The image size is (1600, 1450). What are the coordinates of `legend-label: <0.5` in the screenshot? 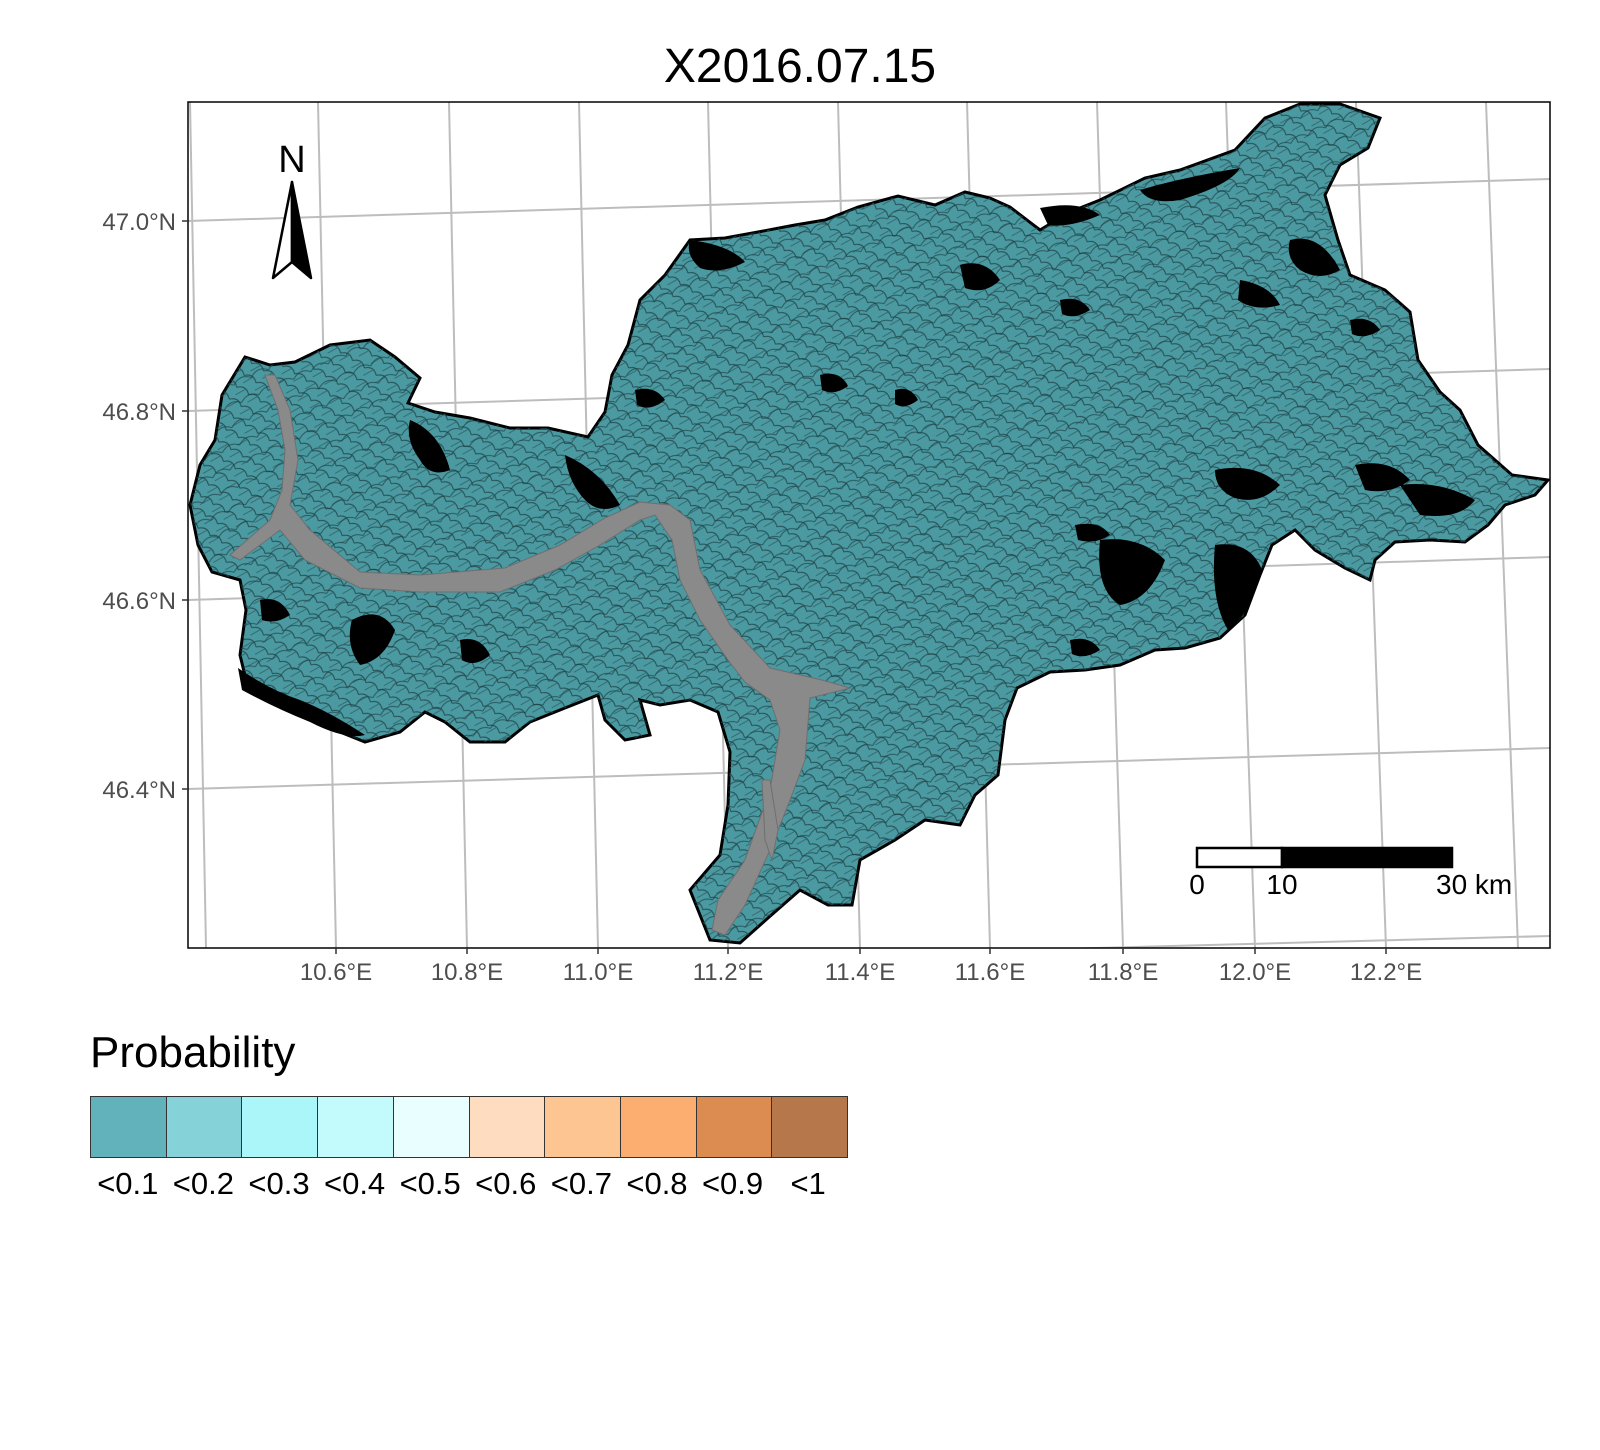 It's located at (430, 1183).